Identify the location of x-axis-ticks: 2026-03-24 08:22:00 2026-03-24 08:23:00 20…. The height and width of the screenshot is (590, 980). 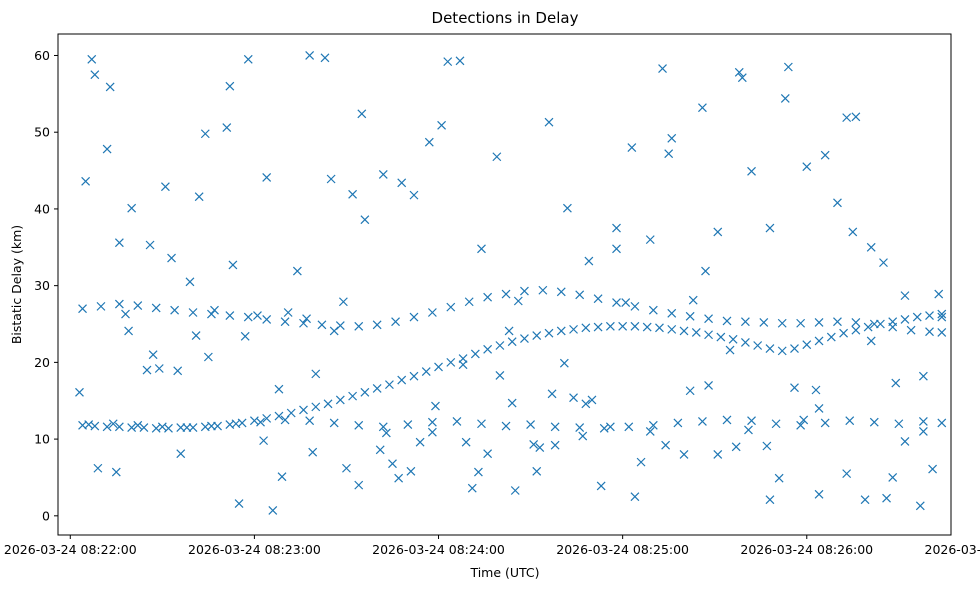
(492, 546).